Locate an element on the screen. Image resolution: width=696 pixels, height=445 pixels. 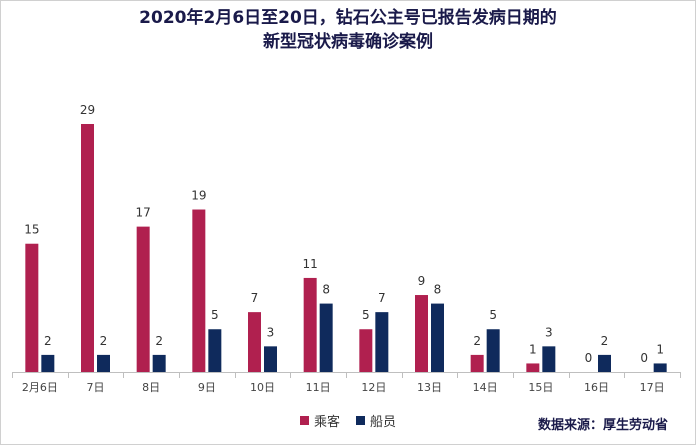
data-label-passenger: 7 is located at coordinates (255, 298).